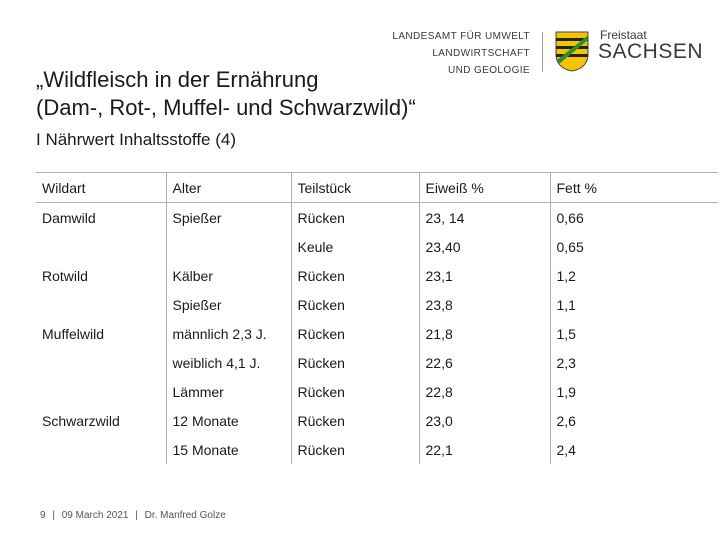  Describe the element at coordinates (566, 304) in the screenshot. I see `table-cell: 1,1` at that location.